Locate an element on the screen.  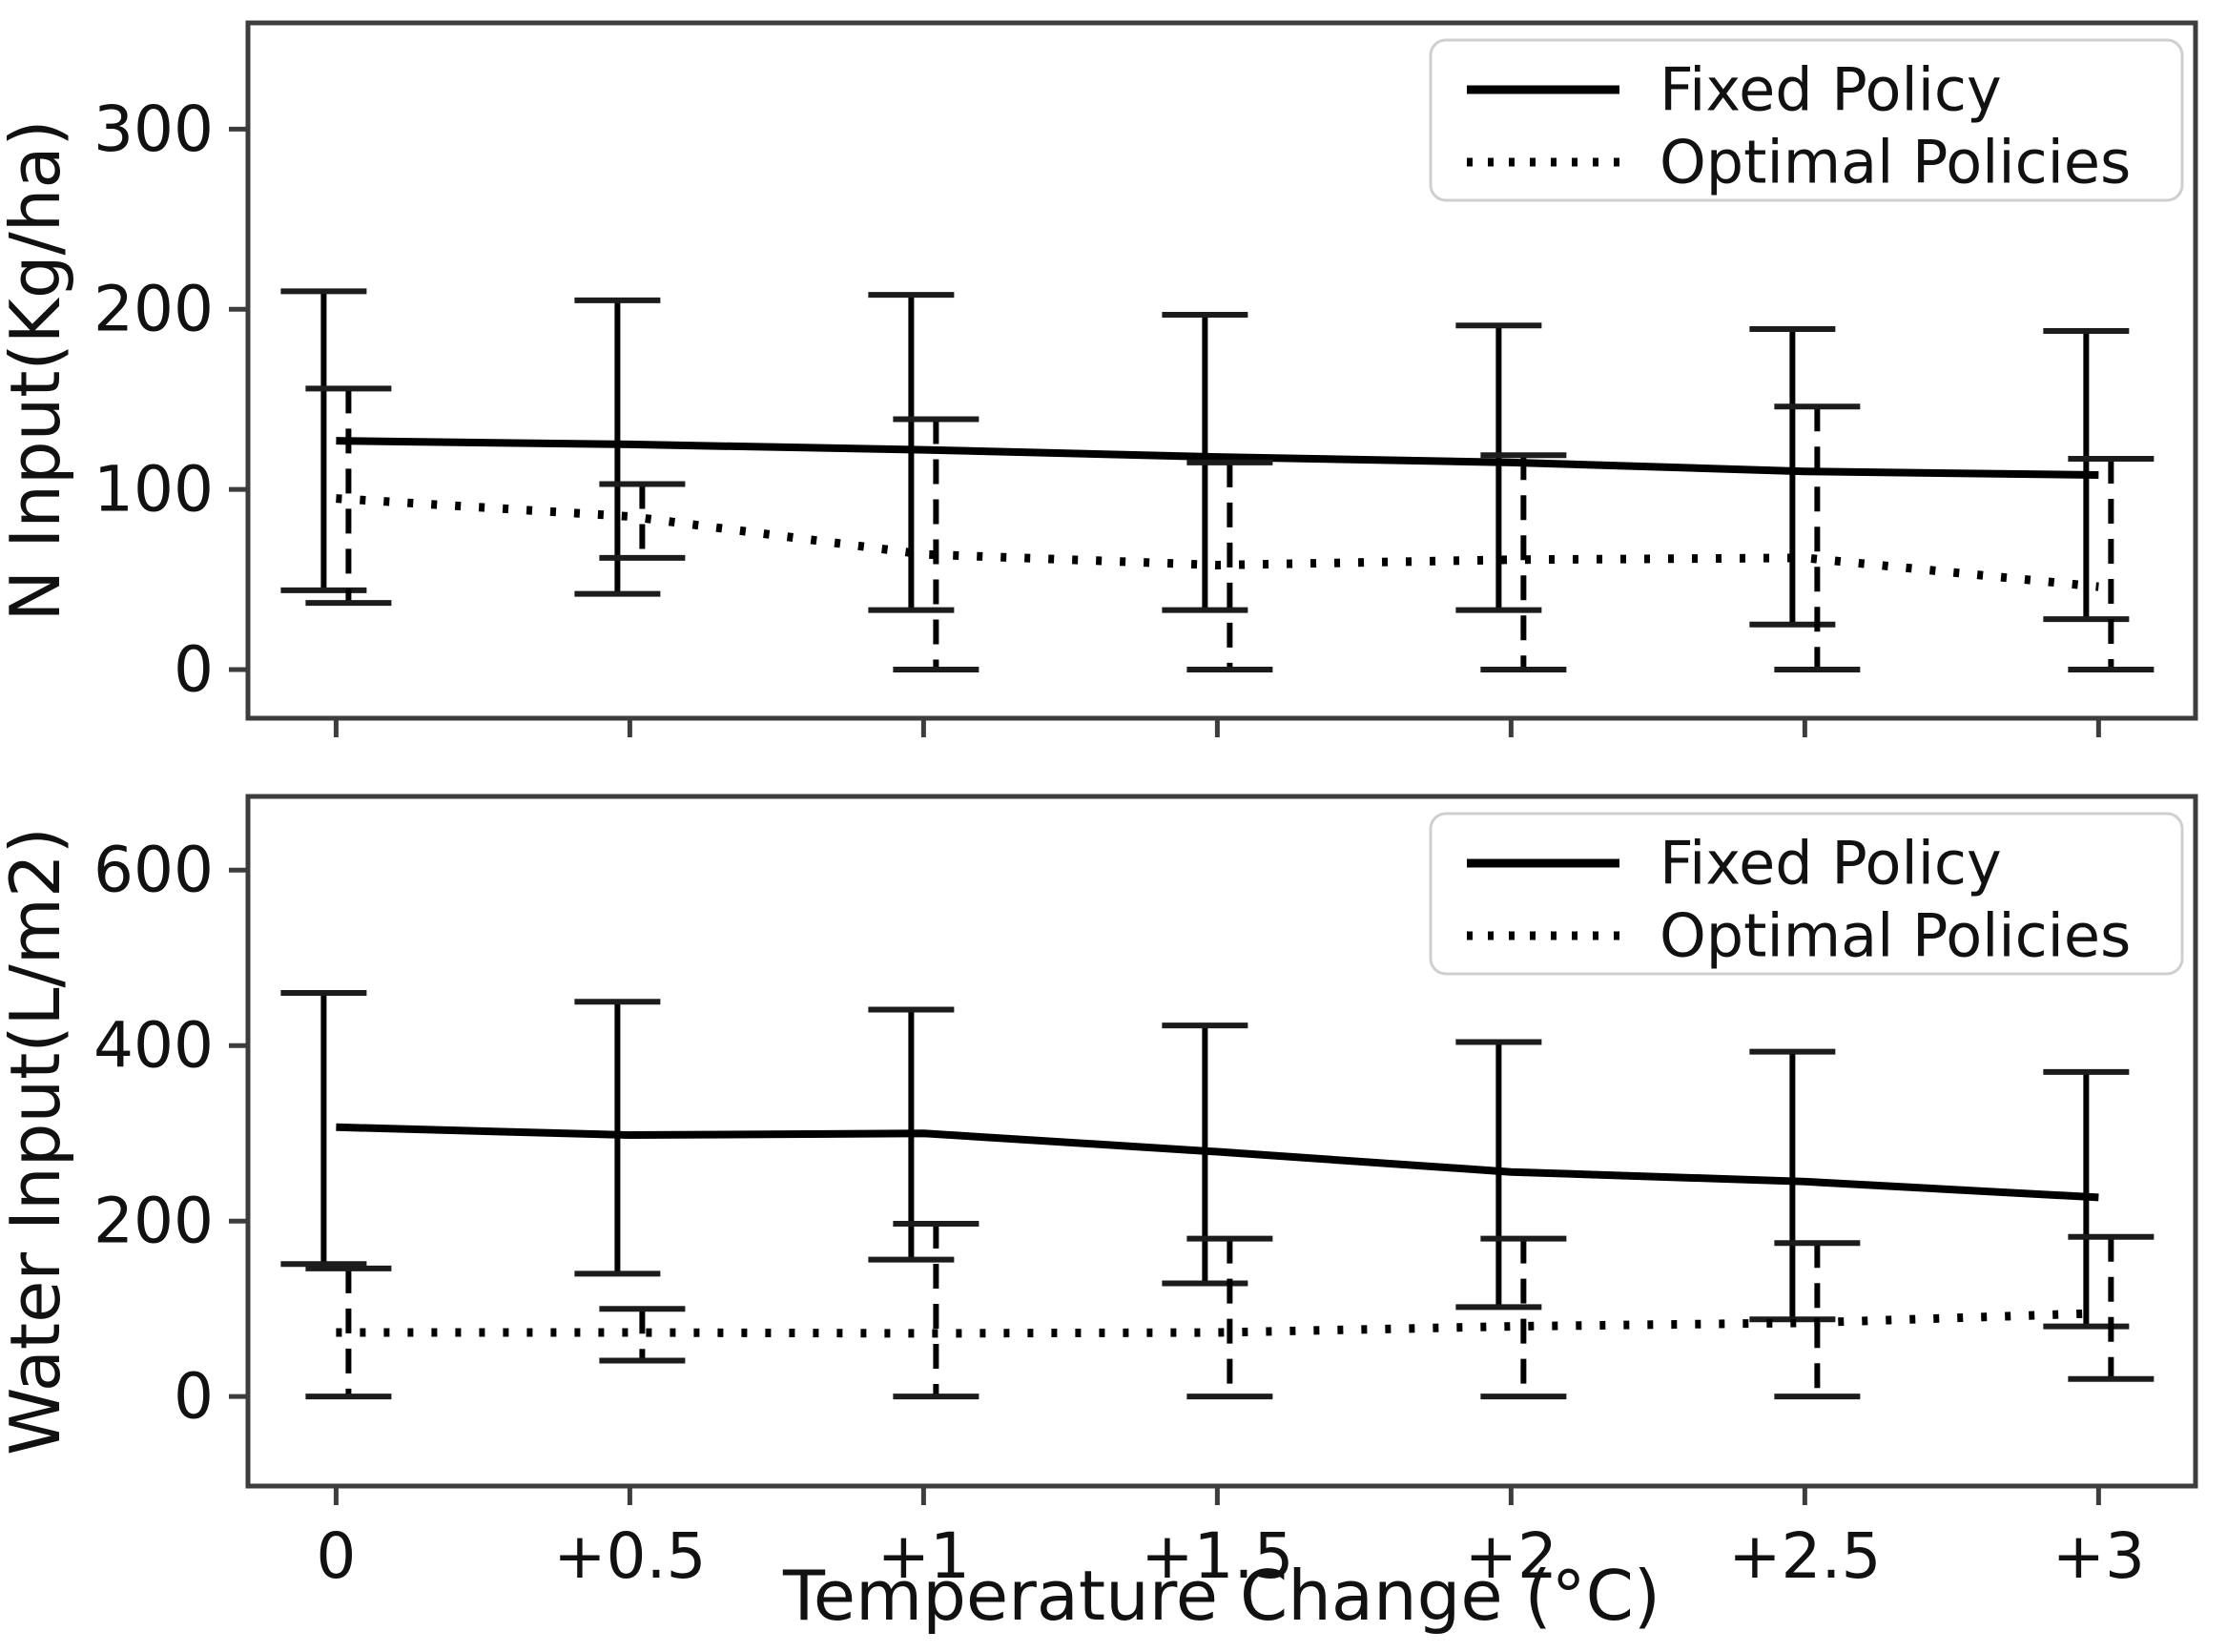
y-tick-label: 100 is located at coordinates (153, 490).